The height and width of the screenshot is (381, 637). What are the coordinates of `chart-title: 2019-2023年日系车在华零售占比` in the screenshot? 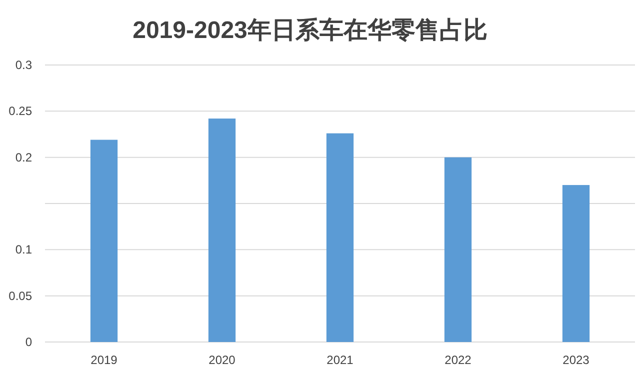 It's located at (310, 30).